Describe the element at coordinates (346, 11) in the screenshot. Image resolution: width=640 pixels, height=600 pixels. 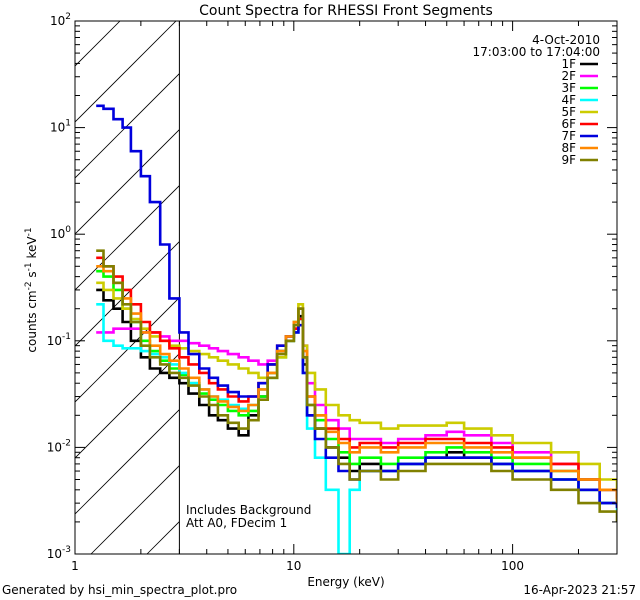
I see `chart-title: Count Spectra for RHESSI Front Segments` at that location.